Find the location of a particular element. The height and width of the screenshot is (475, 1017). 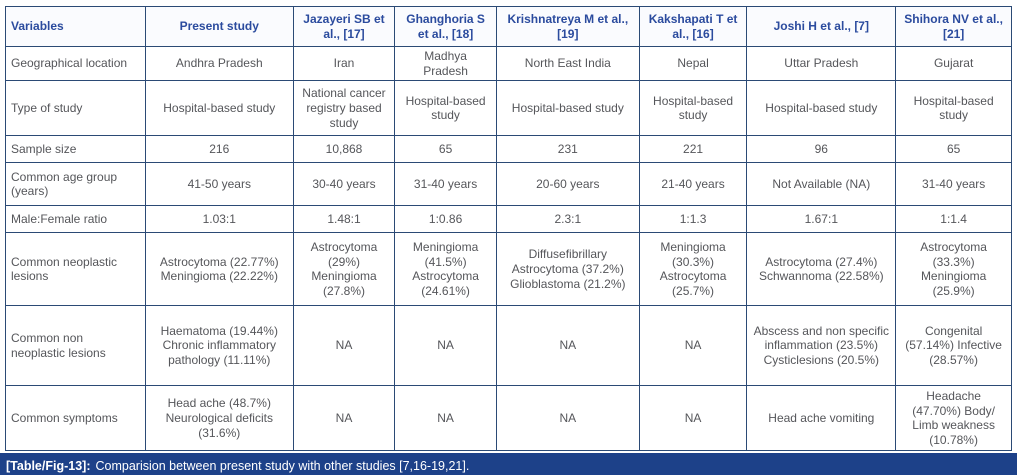

column-header-variables: Variables is located at coordinates (75, 26).